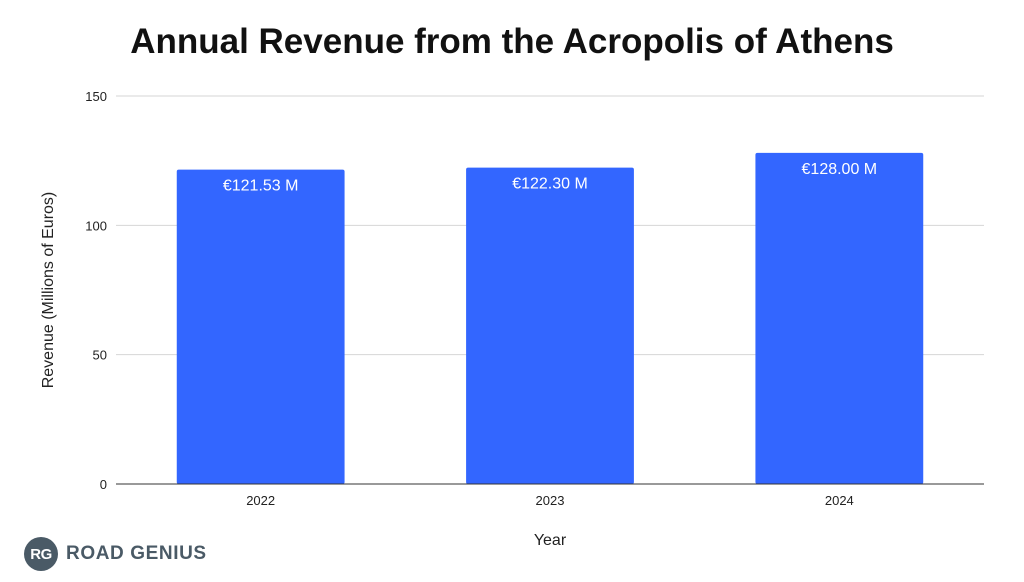  I want to click on x-axis-ticks: 2022 2023 2024, so click(550, 500).